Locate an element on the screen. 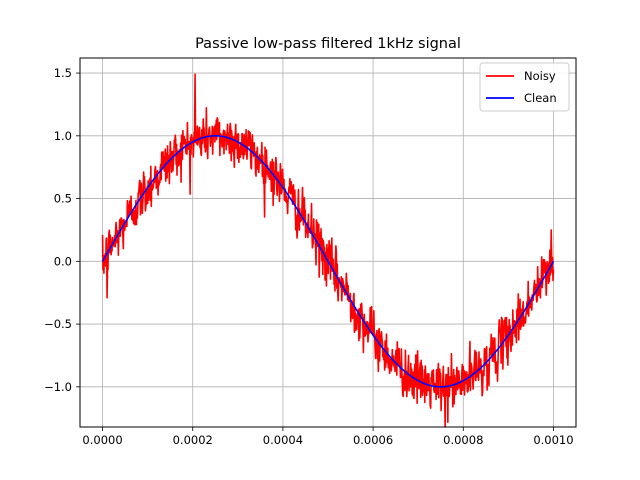  y-tick-label: −0.5 is located at coordinates (58, 324).